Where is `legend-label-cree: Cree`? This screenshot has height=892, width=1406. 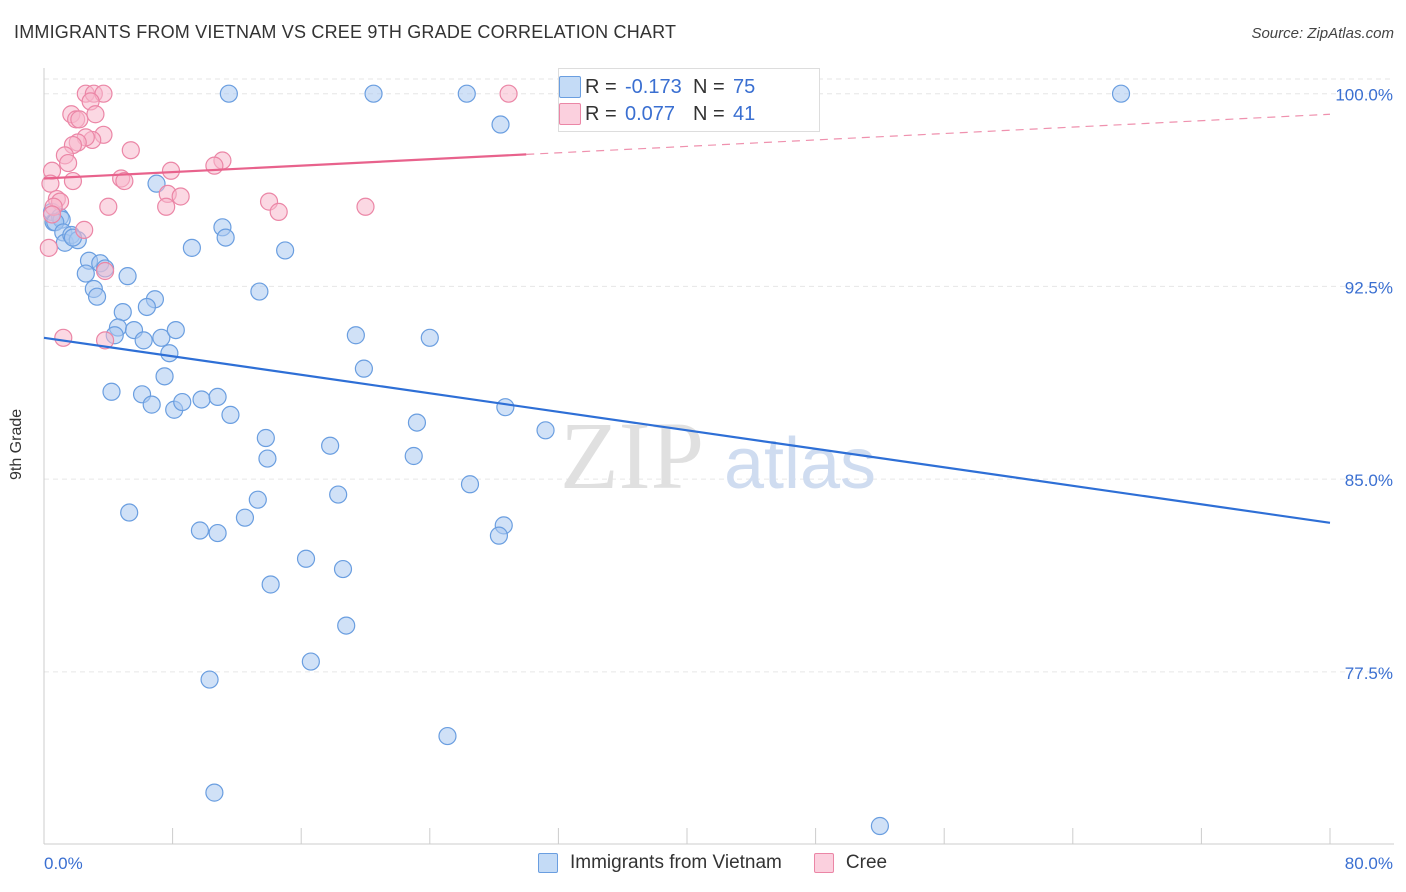
legend-label-cree: Cree is located at coordinates (866, 862).